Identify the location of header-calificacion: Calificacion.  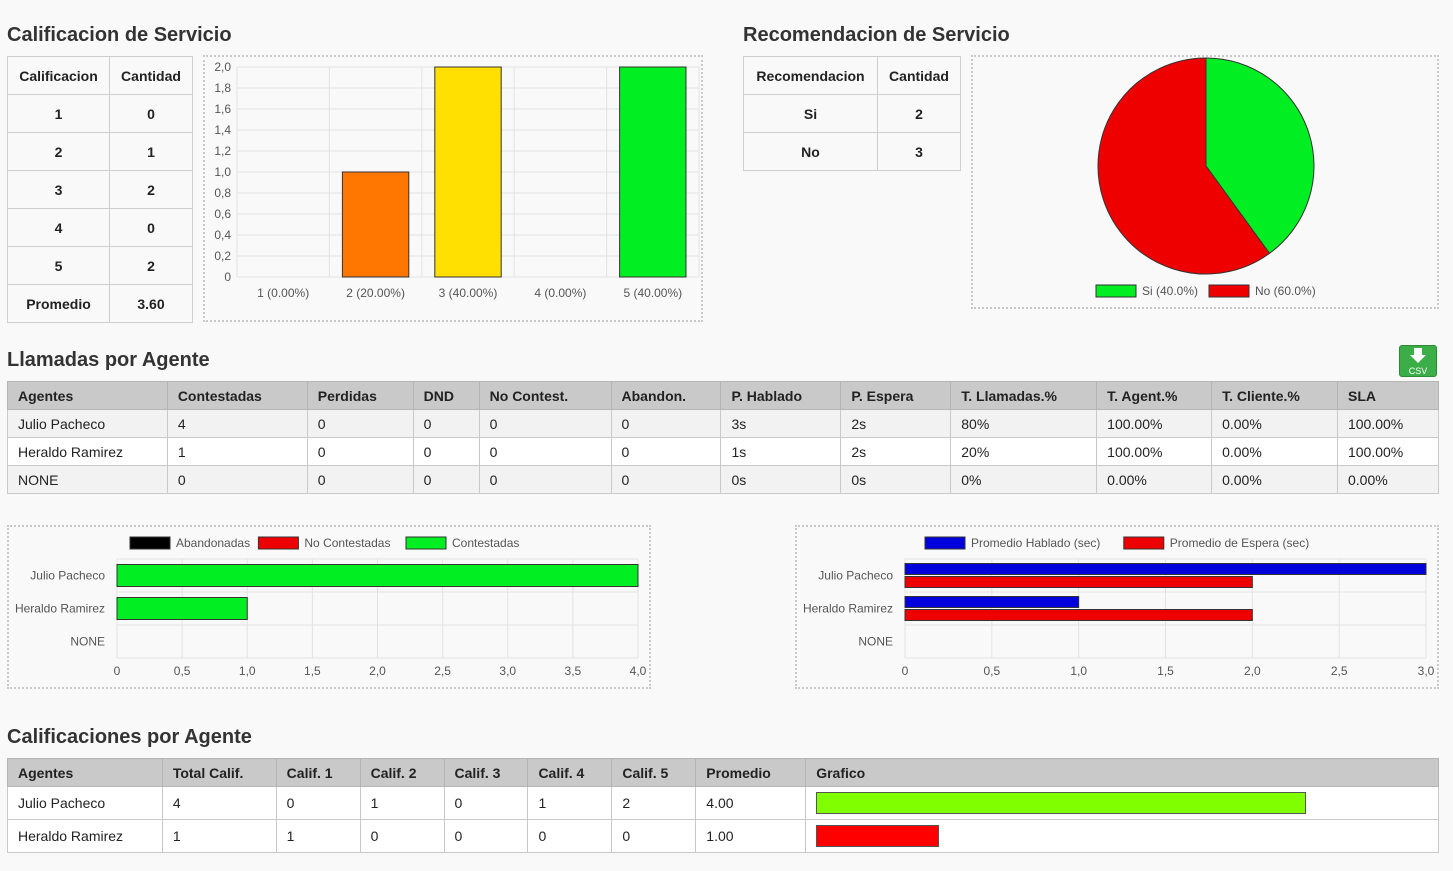
(58, 75).